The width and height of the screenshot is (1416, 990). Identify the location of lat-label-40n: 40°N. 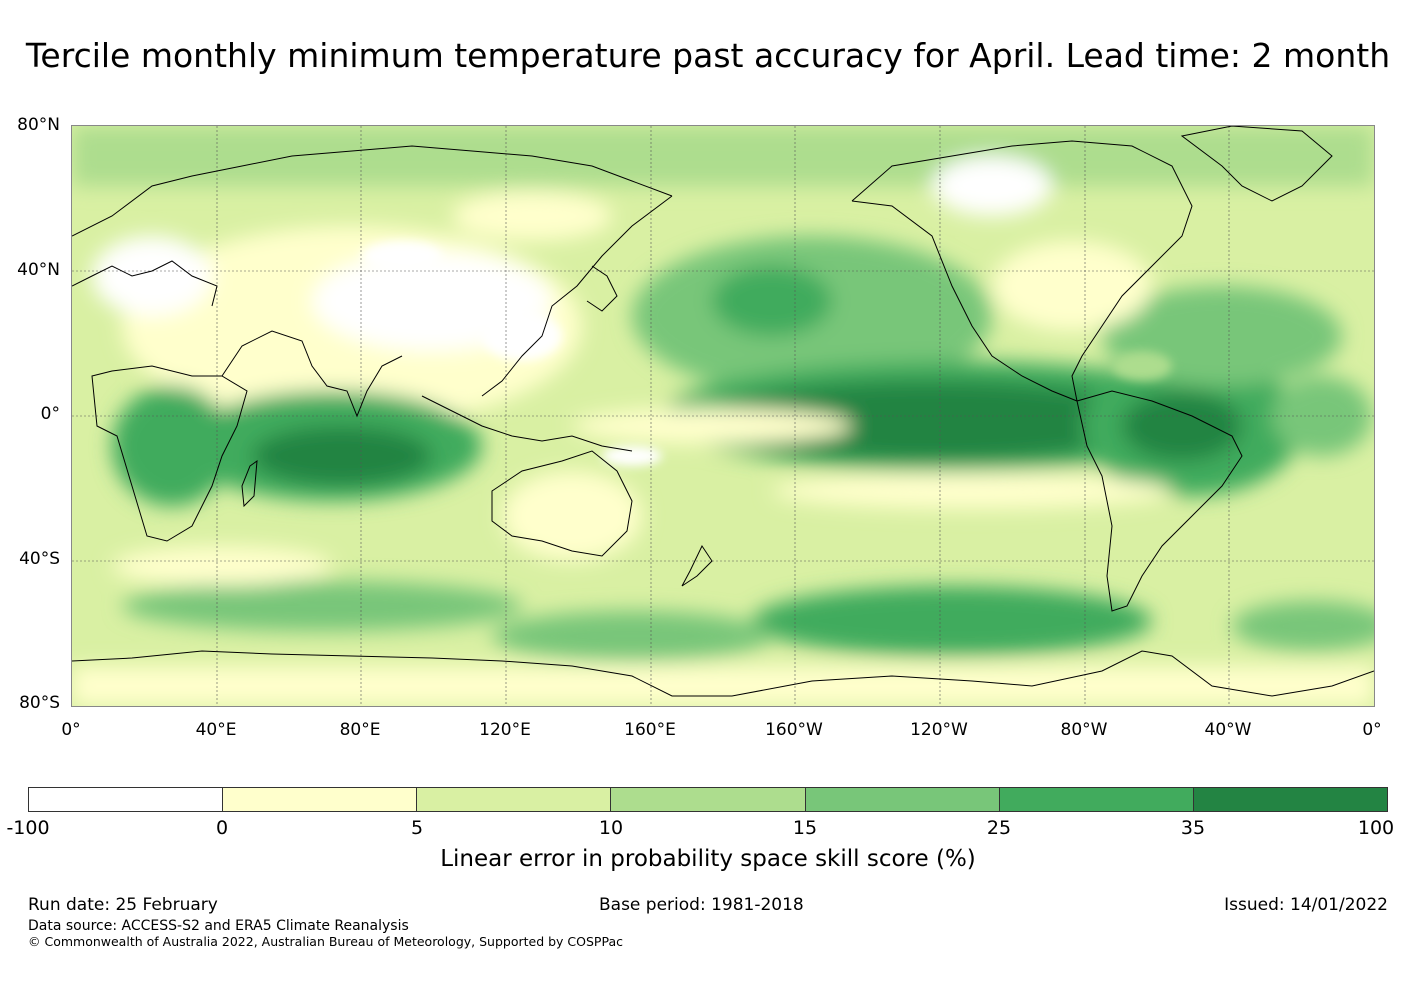
(38, 270).